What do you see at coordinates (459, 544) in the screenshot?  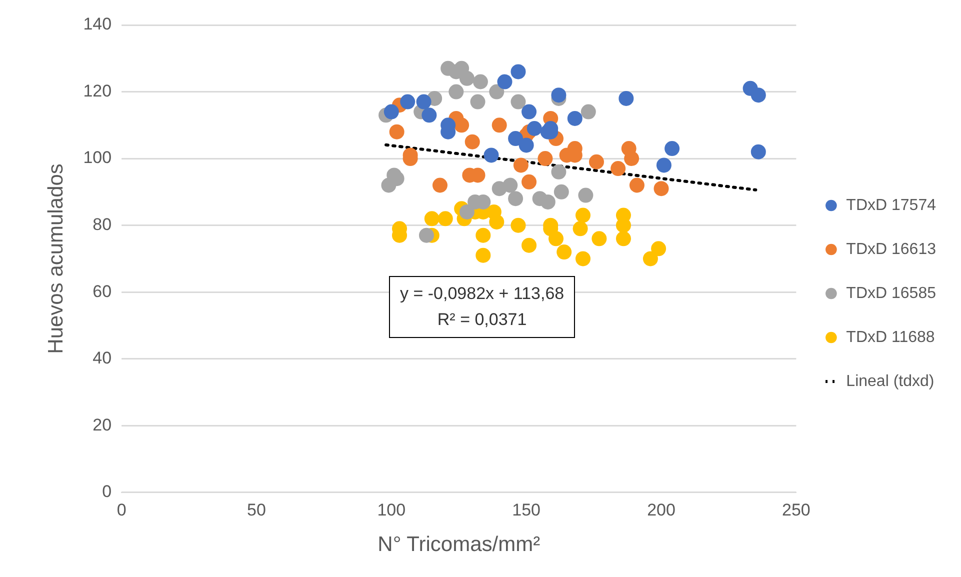 I see `x-axis-title: N° Tricomas/mm²` at bounding box center [459, 544].